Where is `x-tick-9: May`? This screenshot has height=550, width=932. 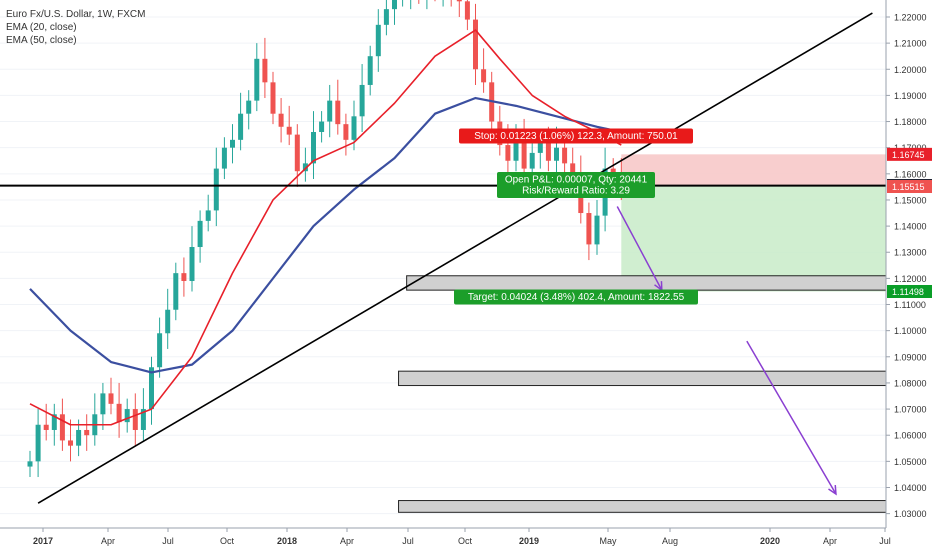 x-tick-9: May is located at coordinates (608, 541).